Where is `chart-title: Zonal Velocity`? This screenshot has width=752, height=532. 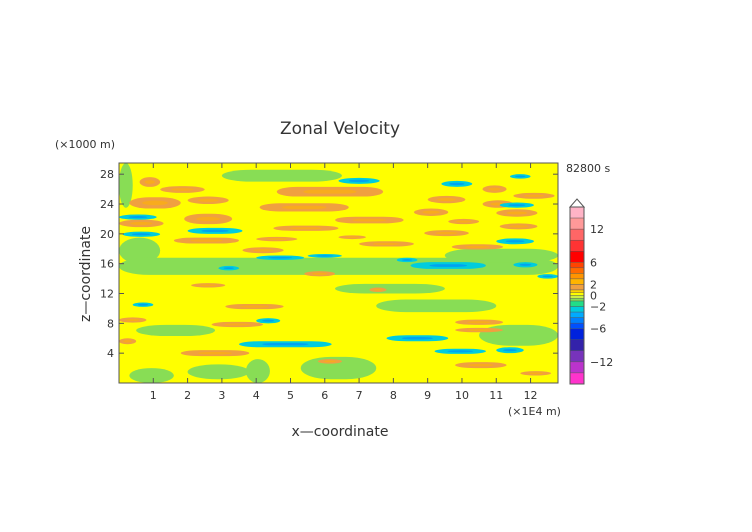 chart-title: Zonal Velocity is located at coordinates (340, 129).